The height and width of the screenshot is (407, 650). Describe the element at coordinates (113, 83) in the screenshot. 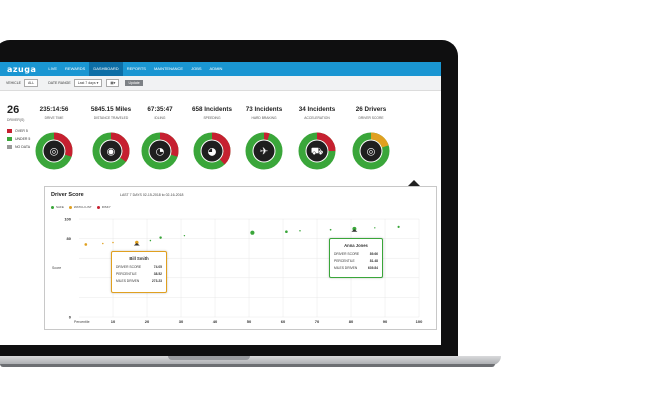

I see `calendar-icon: ▦▾` at that location.